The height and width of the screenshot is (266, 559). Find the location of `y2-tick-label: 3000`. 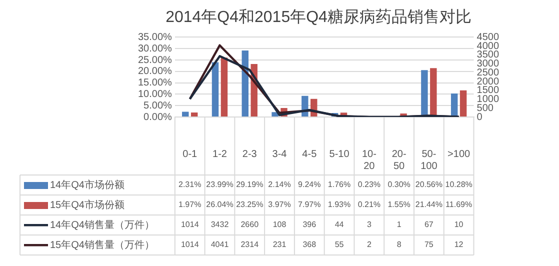

y2-tick-label: 3000 is located at coordinates (488, 64).